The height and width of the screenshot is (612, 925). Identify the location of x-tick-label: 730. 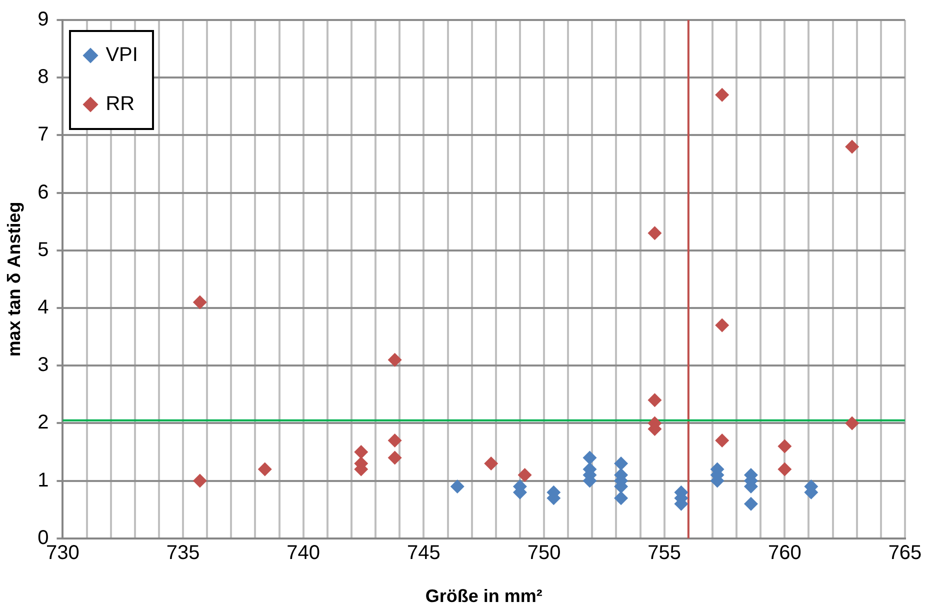
(63, 553).